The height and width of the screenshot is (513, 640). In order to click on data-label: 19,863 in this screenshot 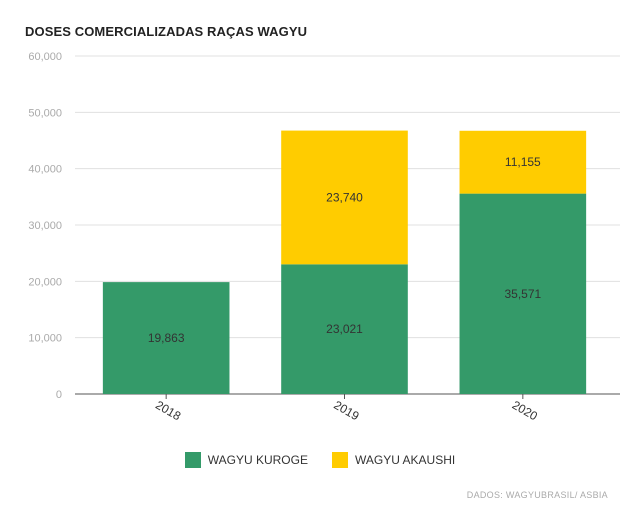, I will do `click(166, 338)`.